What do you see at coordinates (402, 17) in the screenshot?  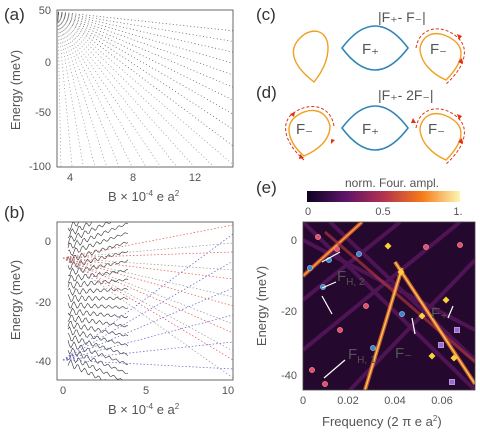 I see `panel-c-title: |F₊- F₋|` at bounding box center [402, 17].